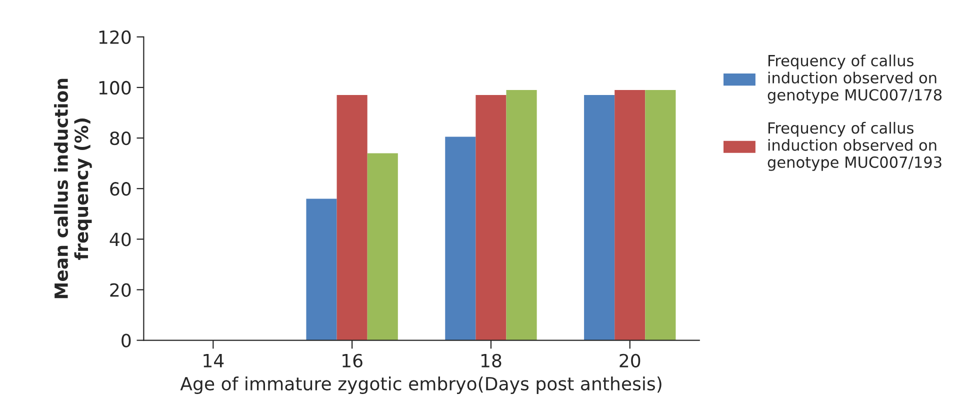 Image resolution: width=958 pixels, height=410 pixels. I want to click on legend-label: Frequency of callus induction observed on genotype MUC007/193, so click(855, 146).